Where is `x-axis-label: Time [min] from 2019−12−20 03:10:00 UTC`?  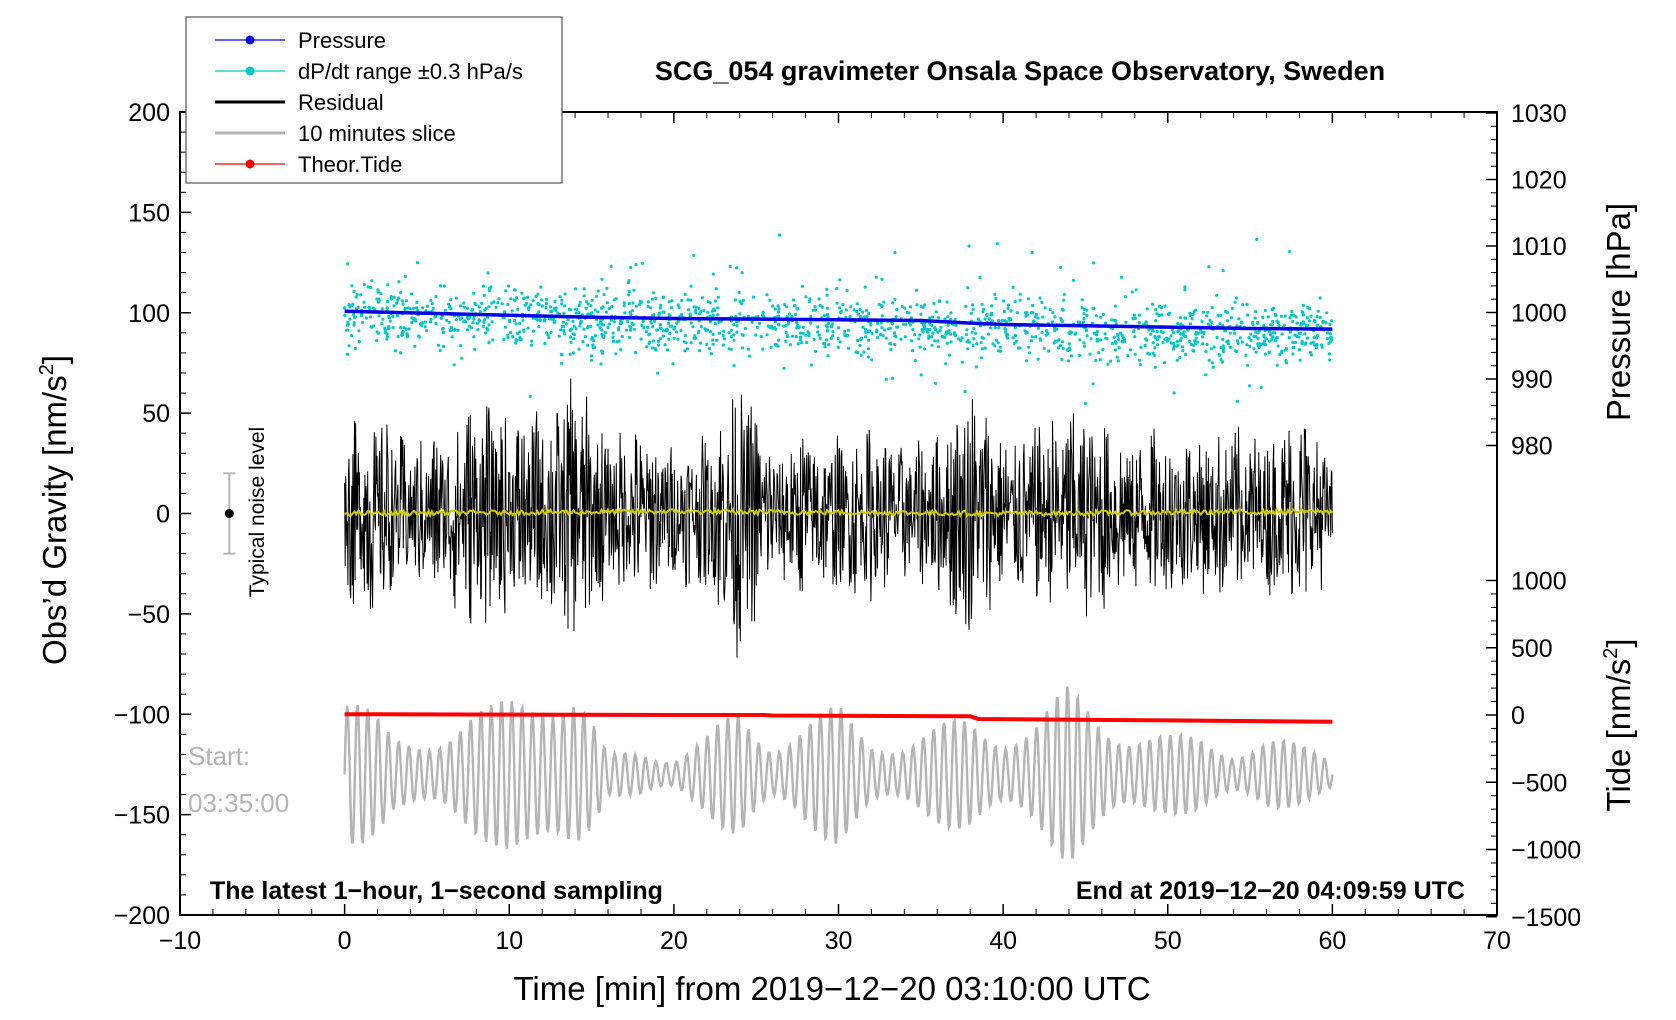 x-axis-label: Time [min] from 2019−12−20 03:10:00 UTC is located at coordinates (831, 988).